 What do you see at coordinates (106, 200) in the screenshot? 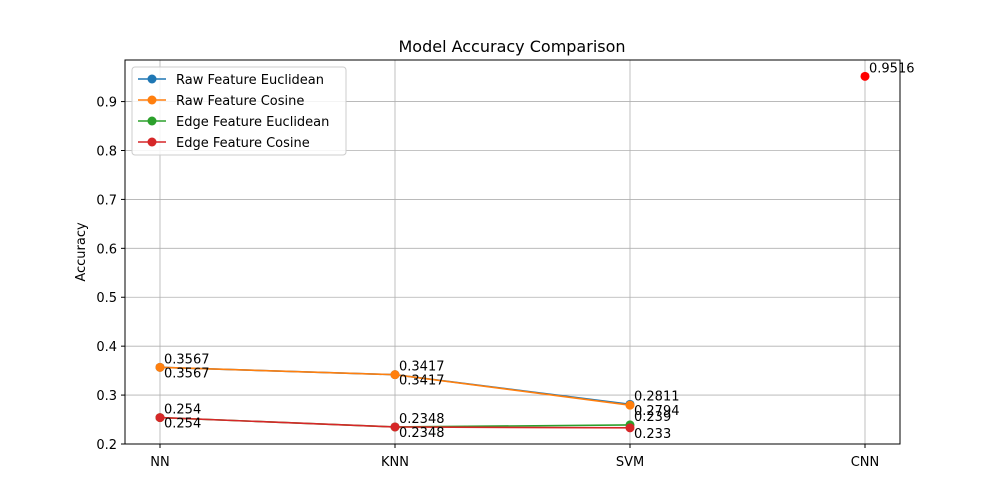
I see `y-tick-label: 0.7` at bounding box center [106, 200].